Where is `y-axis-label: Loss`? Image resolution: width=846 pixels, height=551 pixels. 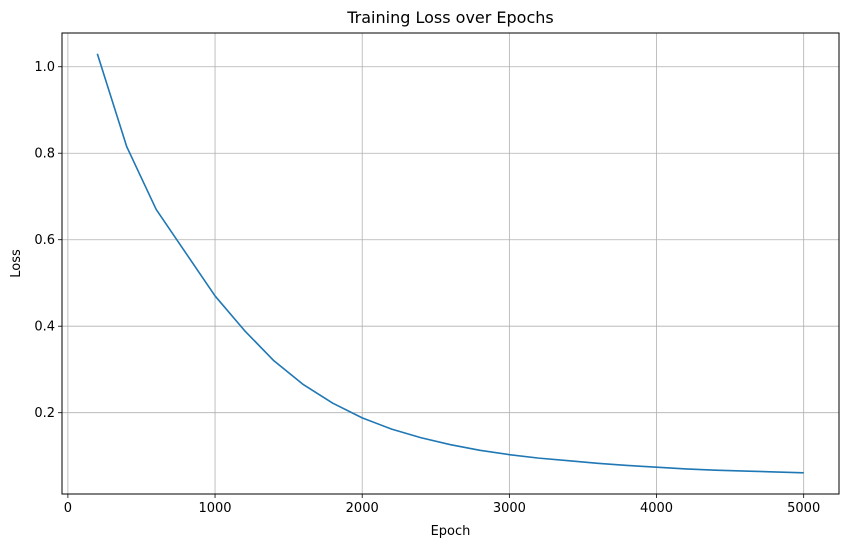 y-axis-label: Loss is located at coordinates (16, 263).